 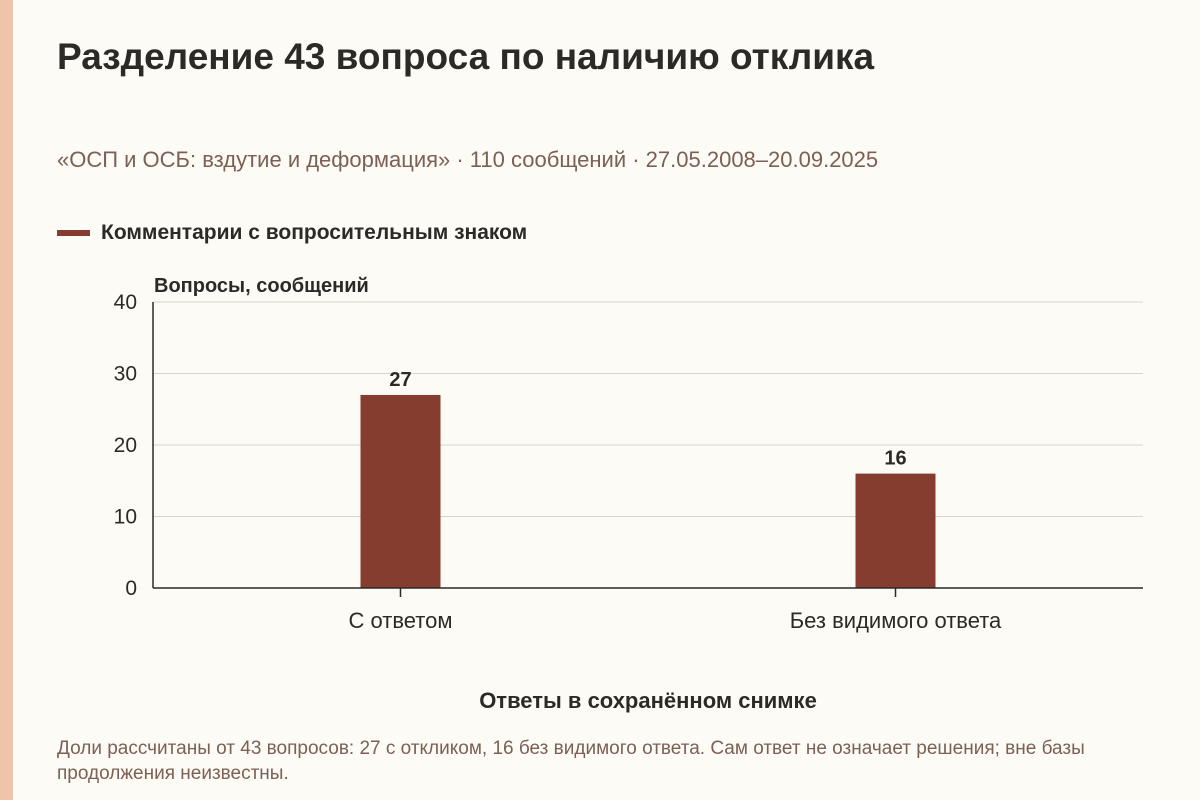 I want to click on y-axis-title: Вопросы, сообщений, so click(x=261, y=286).